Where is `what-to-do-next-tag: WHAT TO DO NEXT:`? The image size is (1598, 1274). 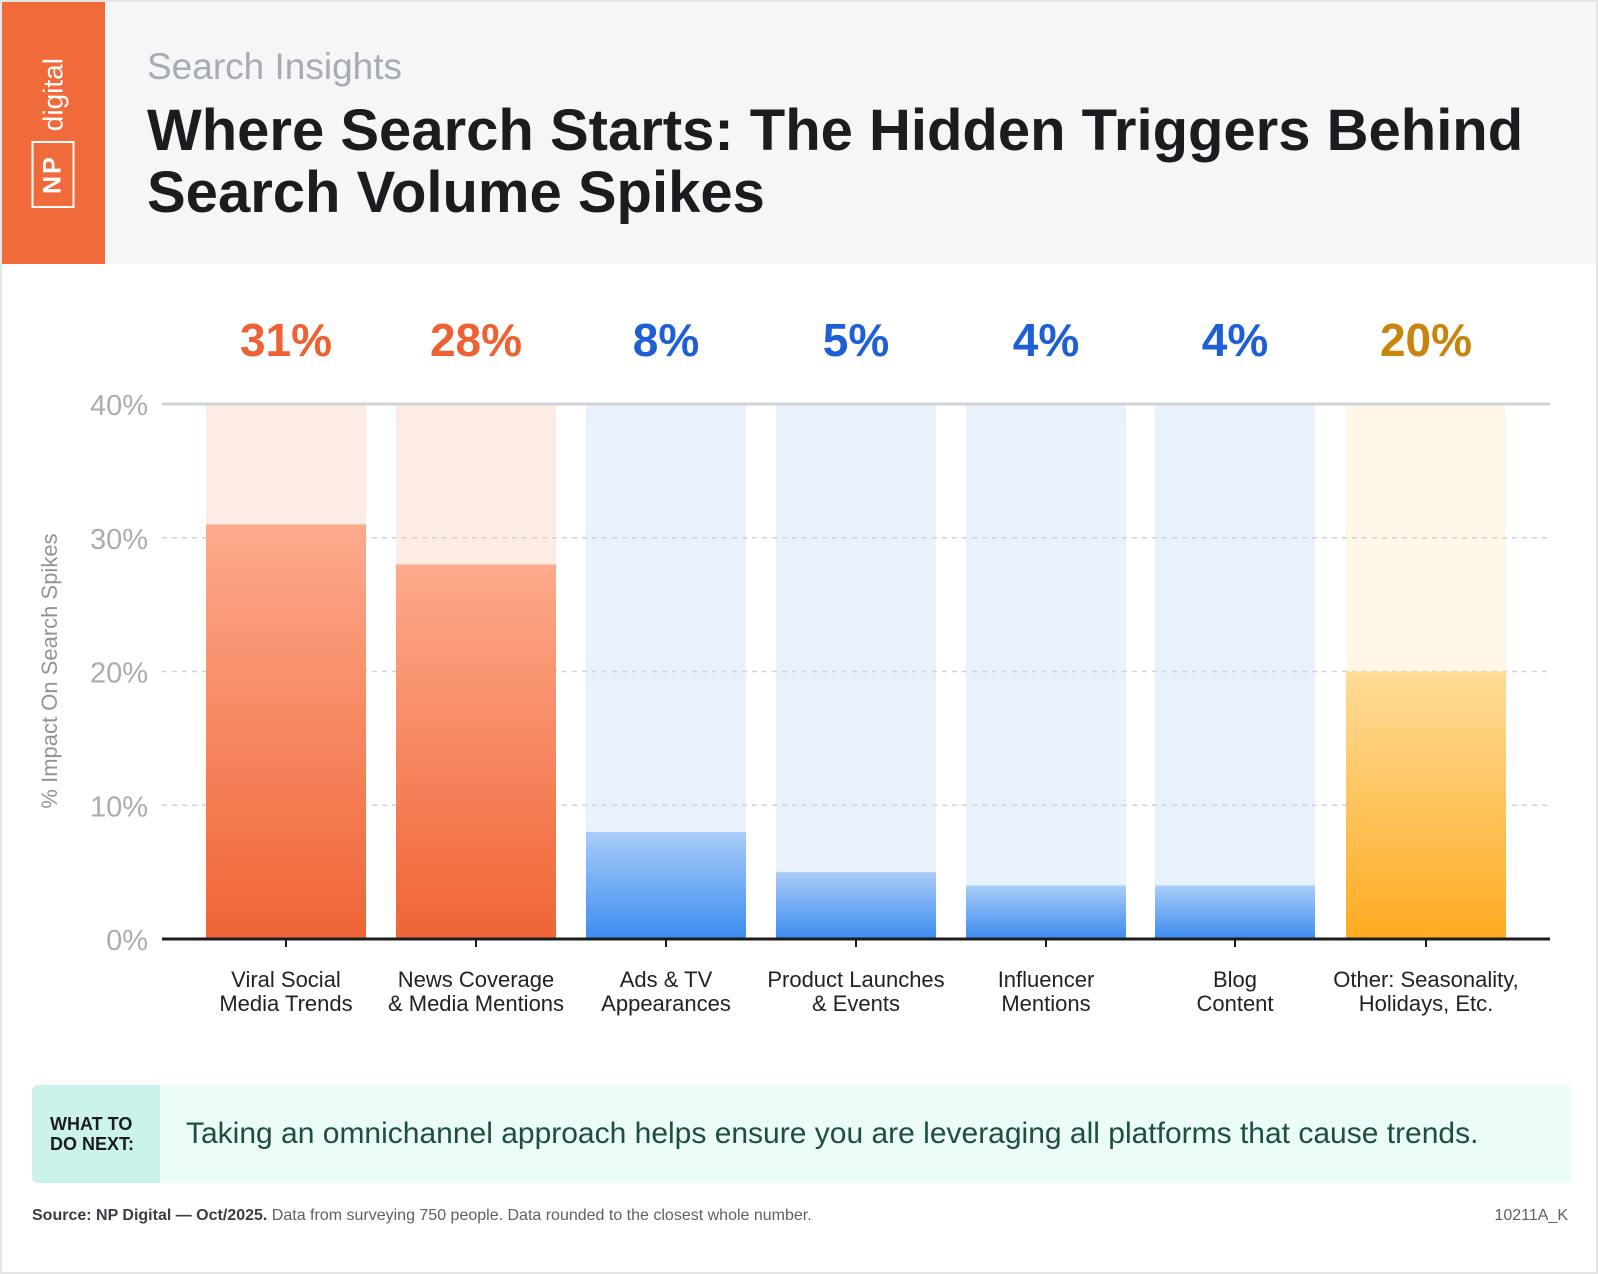
what-to-do-next-tag: WHAT TO DO NEXT: is located at coordinates (96, 1134).